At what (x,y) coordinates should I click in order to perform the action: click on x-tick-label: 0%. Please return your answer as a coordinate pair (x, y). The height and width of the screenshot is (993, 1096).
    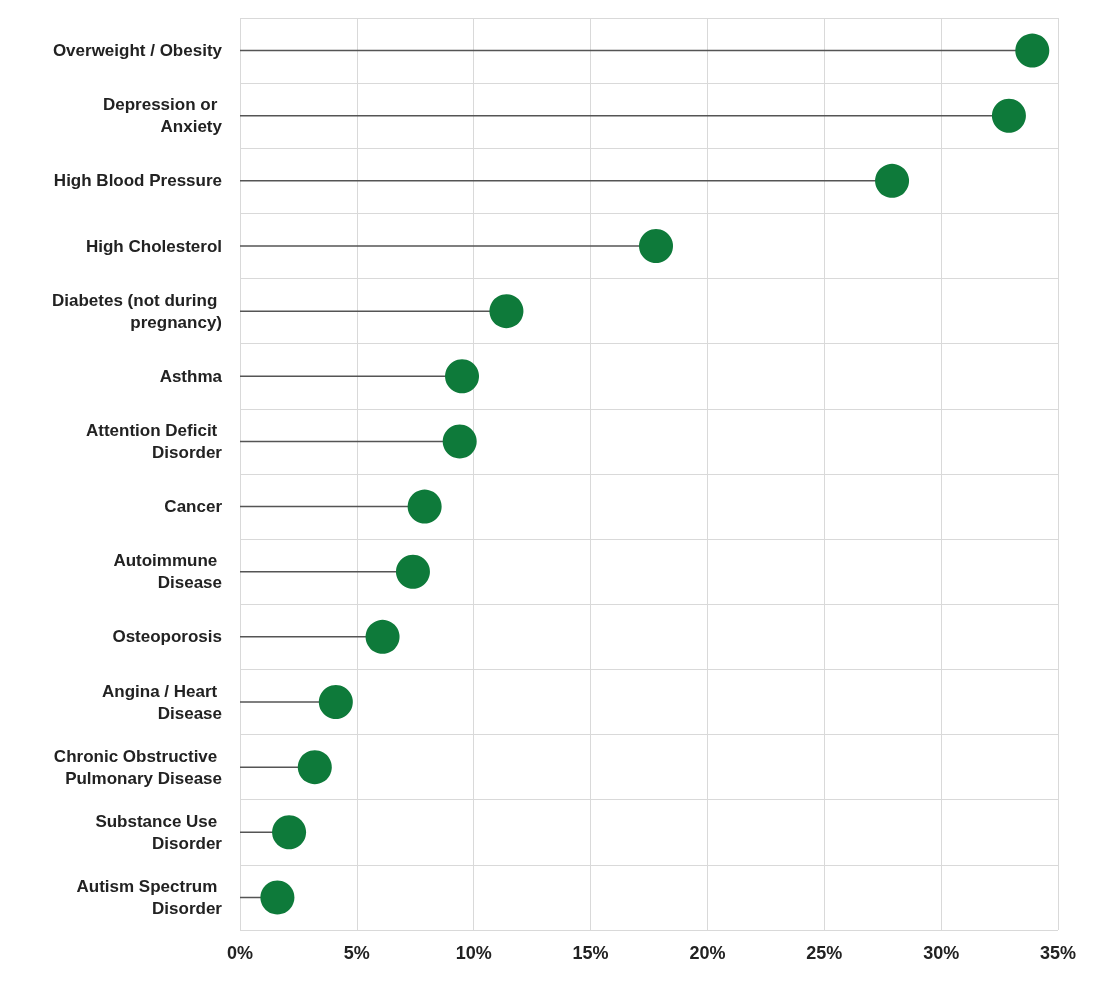
    Looking at the image, I should click on (240, 953).